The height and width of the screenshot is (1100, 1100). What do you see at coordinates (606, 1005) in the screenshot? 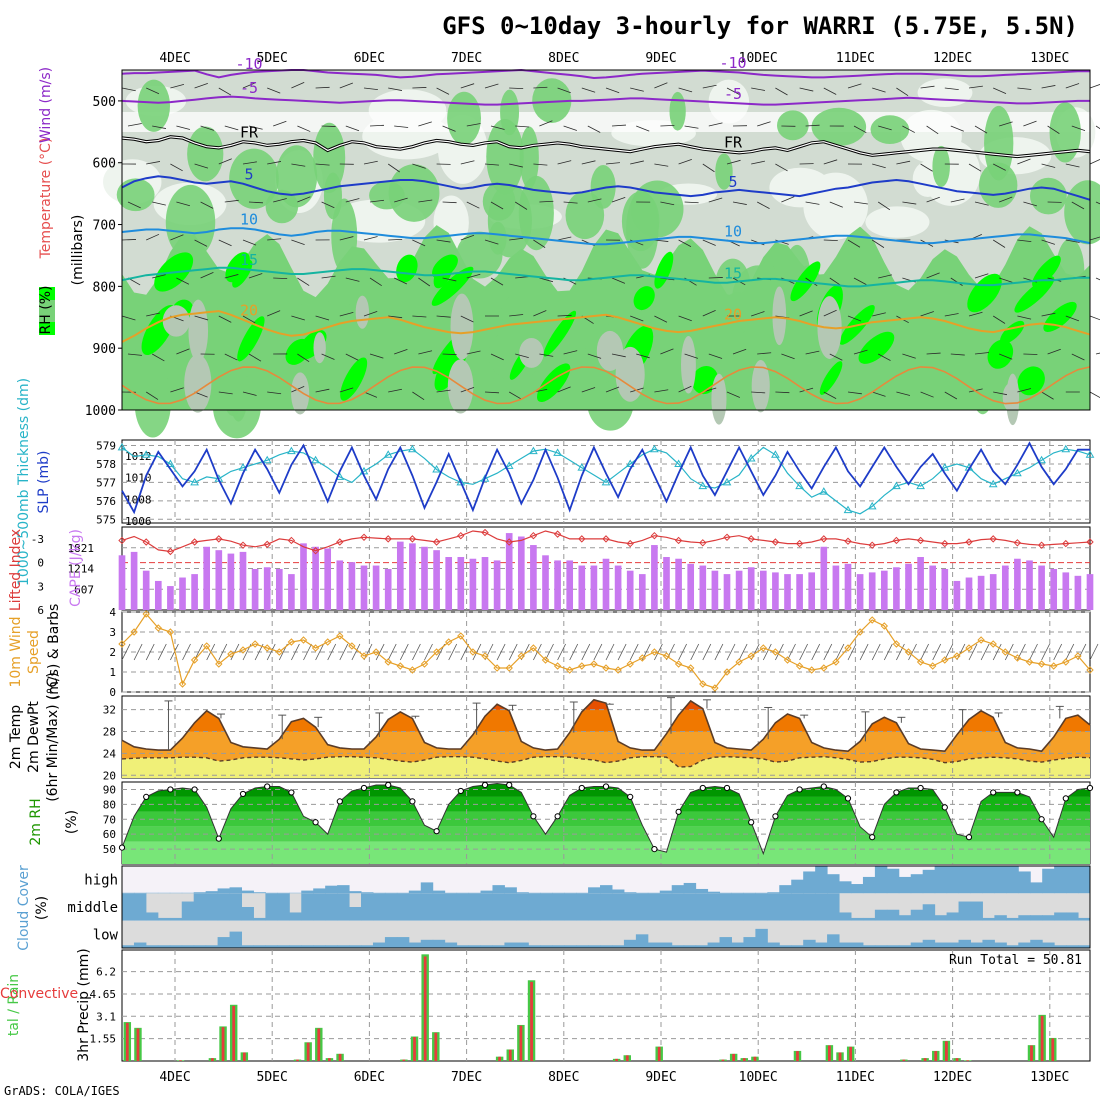
I see `precip-panel-frame` at bounding box center [606, 1005].